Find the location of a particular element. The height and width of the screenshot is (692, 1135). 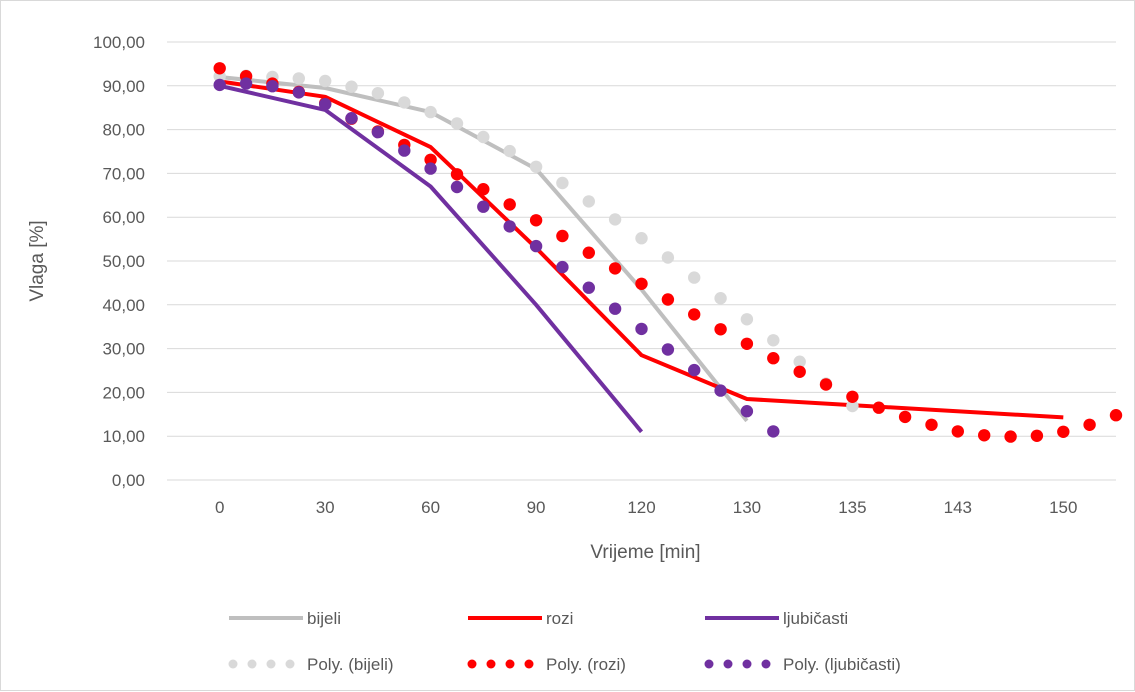

x-tick-label: 150 is located at coordinates (1063, 507).